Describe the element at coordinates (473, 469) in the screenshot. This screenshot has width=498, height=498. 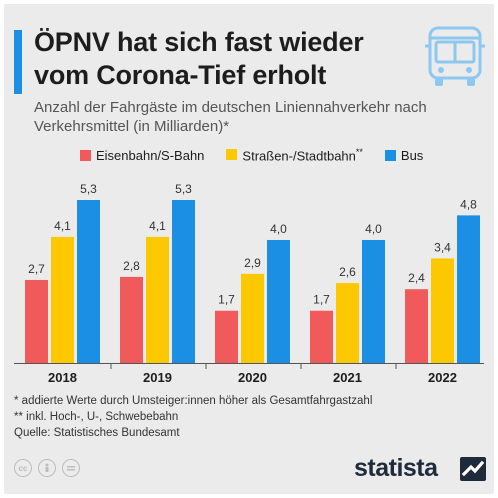
I see `statista-logo-icon` at that location.